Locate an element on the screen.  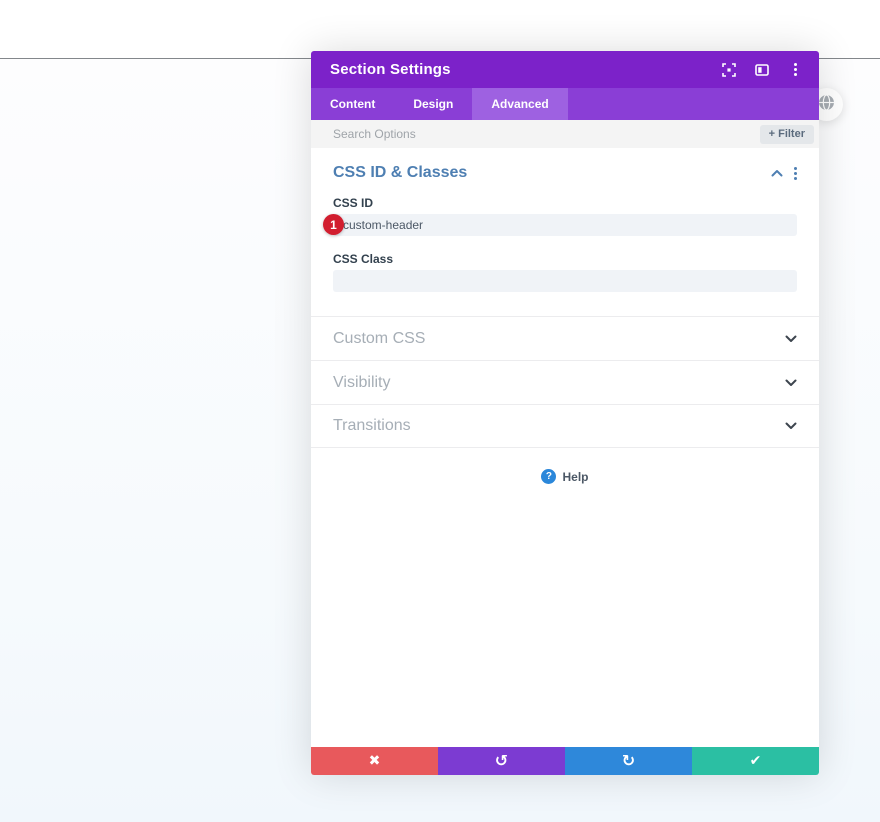
toggle-custom-css-title: Custom CSS is located at coordinates (379, 338).